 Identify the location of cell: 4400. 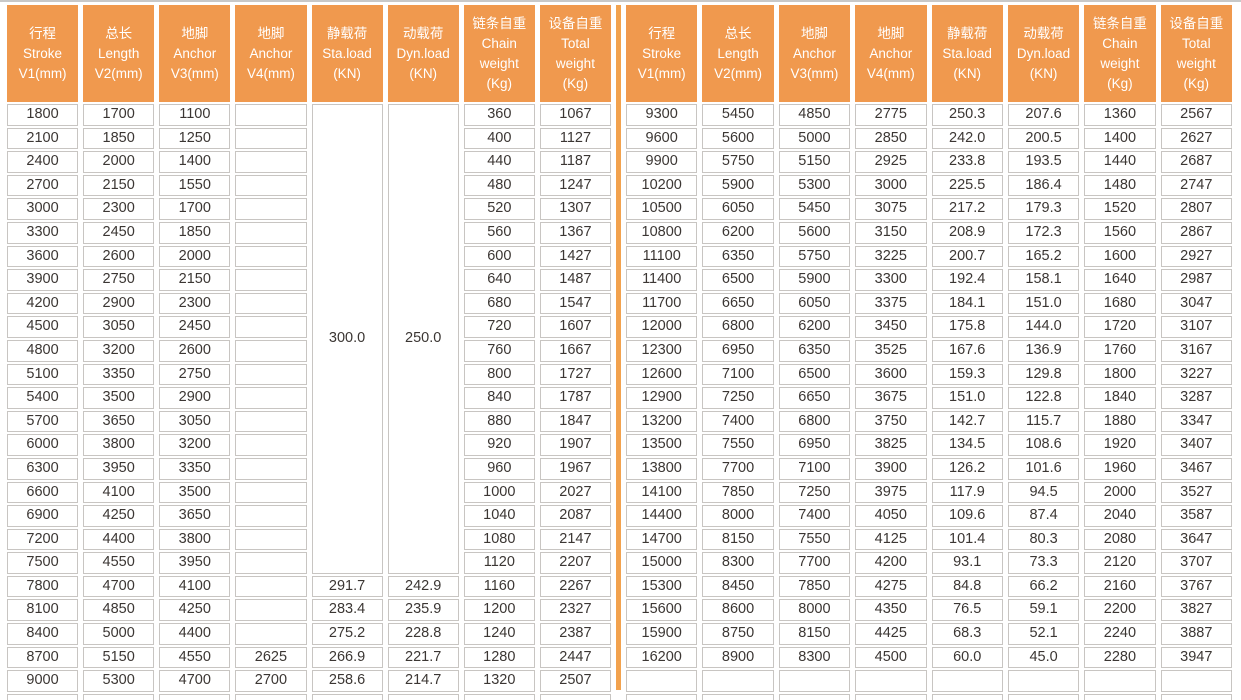
(119, 539).